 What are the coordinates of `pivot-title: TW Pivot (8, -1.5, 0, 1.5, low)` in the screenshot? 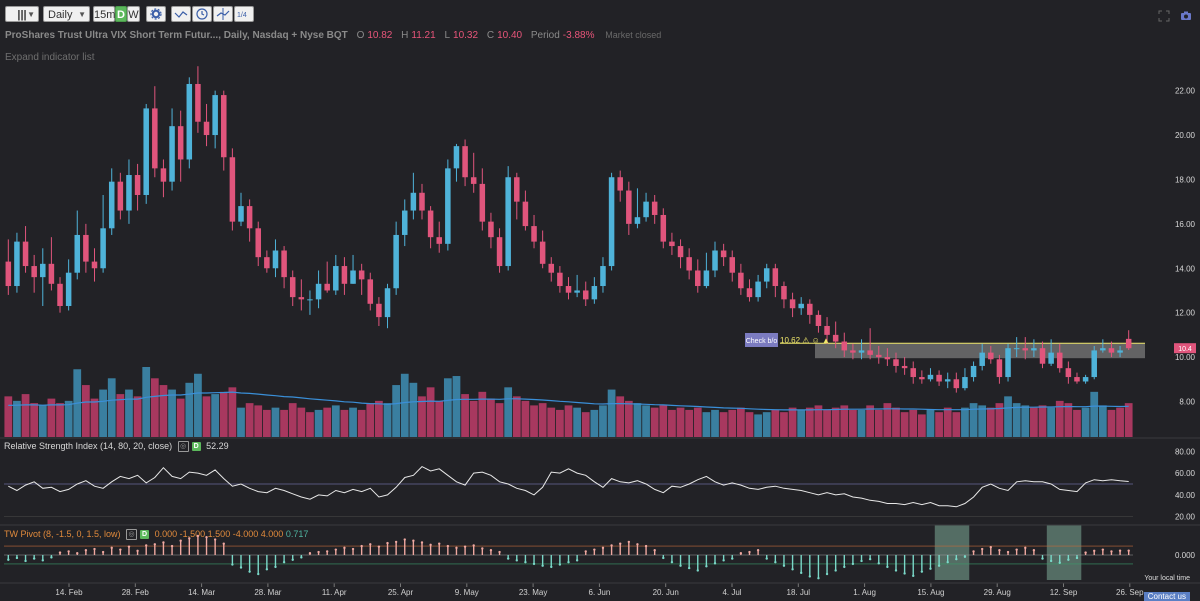 It's located at (62, 534).